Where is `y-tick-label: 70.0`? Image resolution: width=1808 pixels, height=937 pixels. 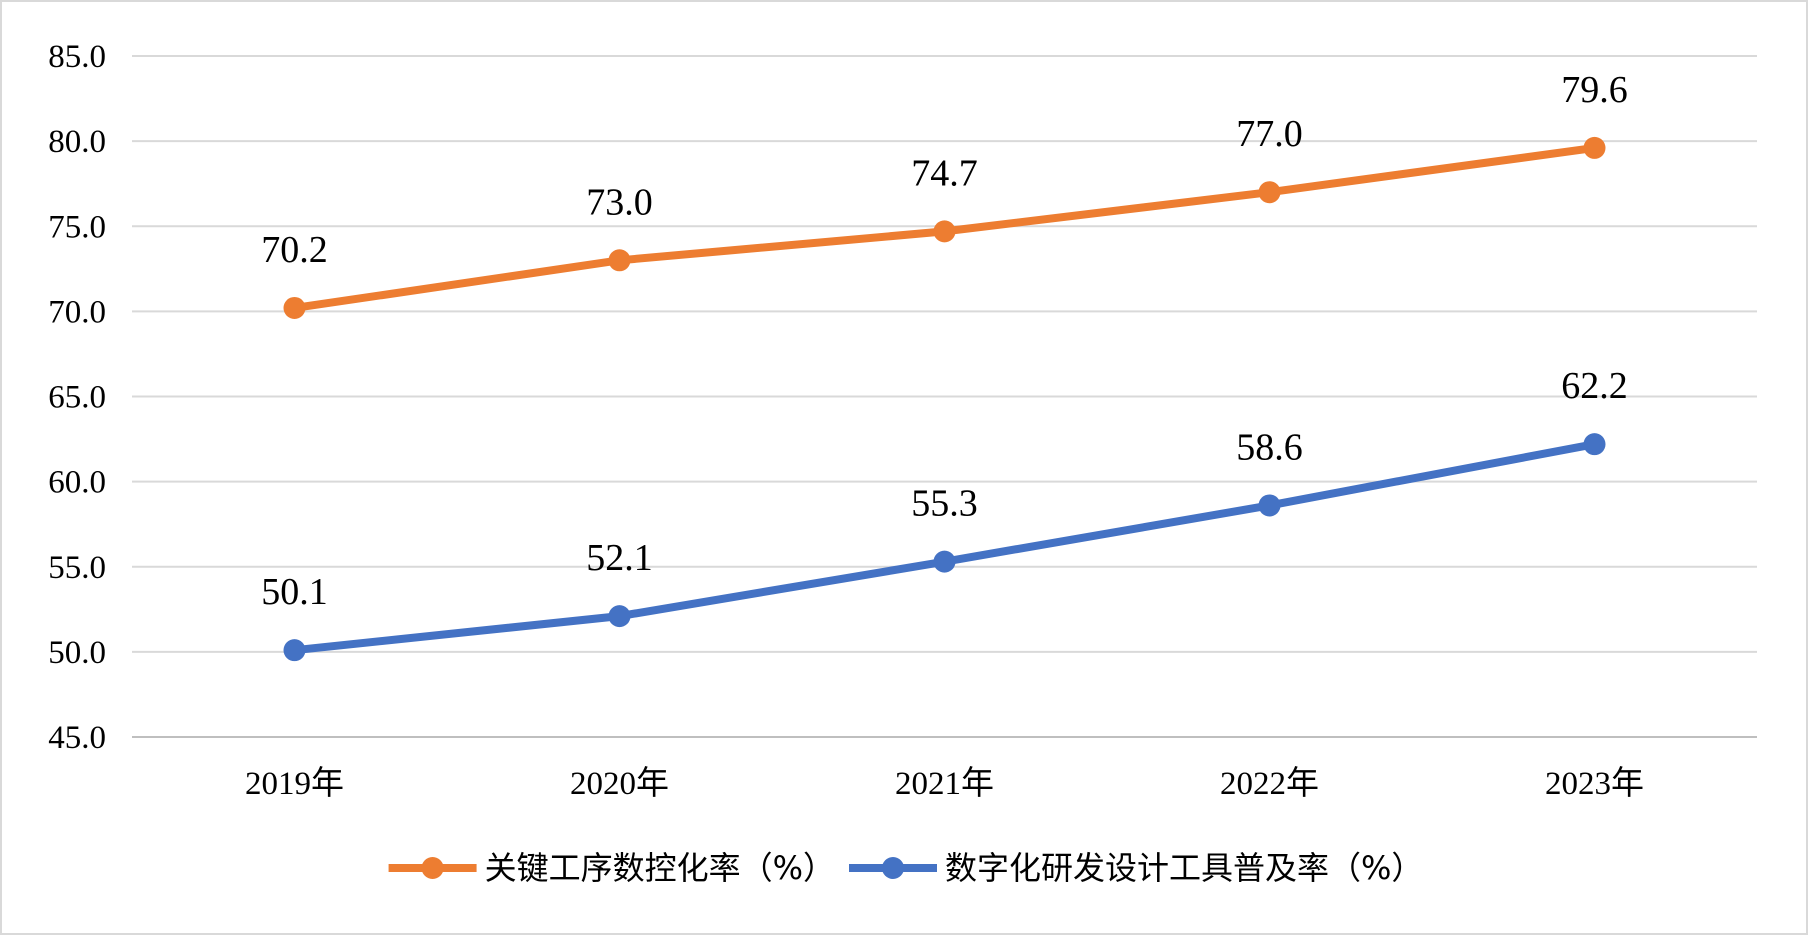 y-tick-label: 70.0 is located at coordinates (77, 312).